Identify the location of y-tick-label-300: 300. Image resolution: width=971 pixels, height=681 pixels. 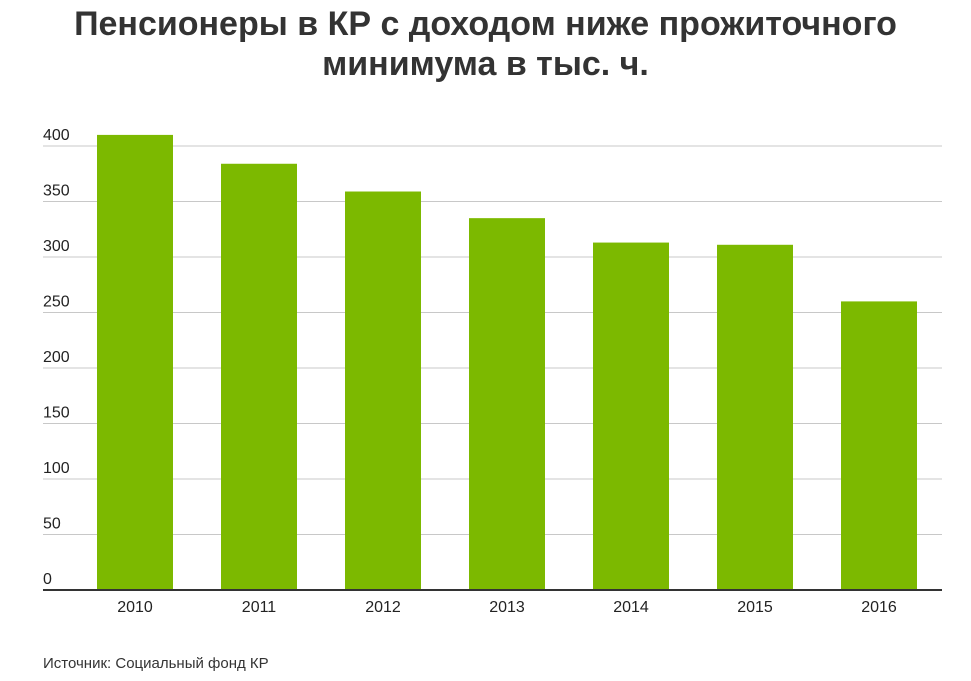
(56, 246).